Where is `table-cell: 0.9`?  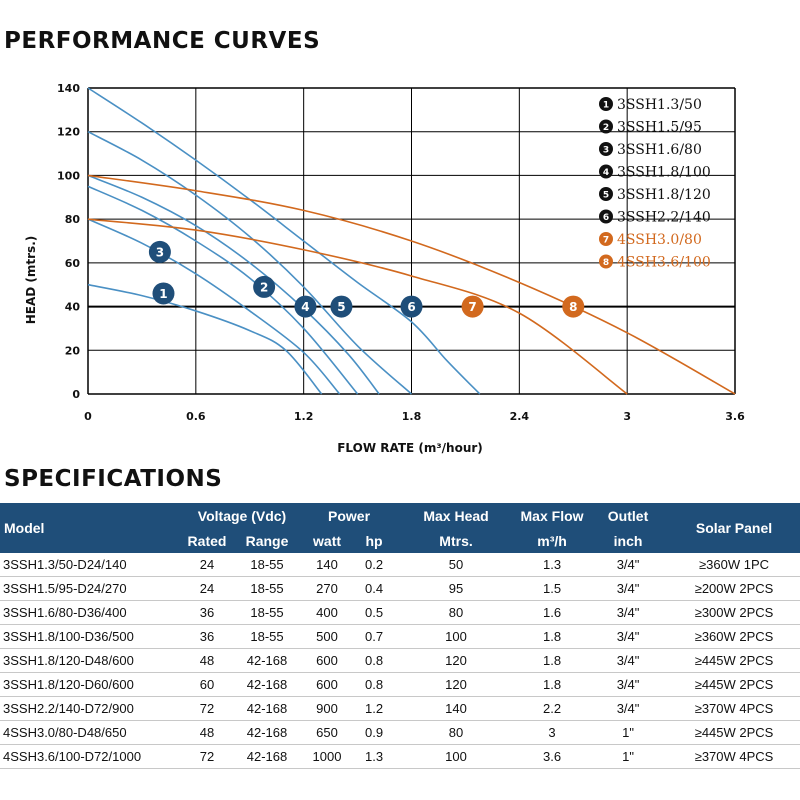
table-cell: 0.9 is located at coordinates (374, 732).